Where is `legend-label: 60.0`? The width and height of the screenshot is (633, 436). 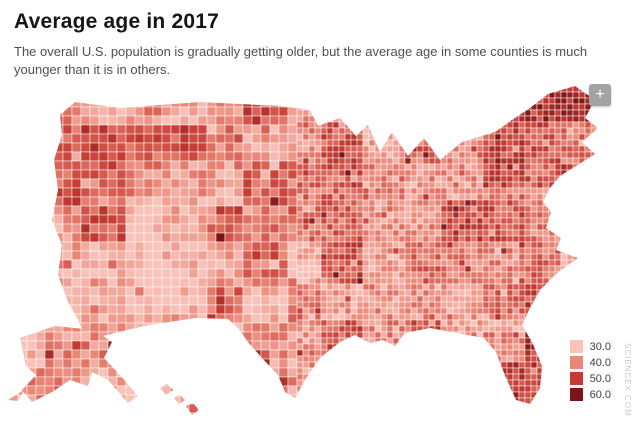 legend-label: 60.0 is located at coordinates (600, 394).